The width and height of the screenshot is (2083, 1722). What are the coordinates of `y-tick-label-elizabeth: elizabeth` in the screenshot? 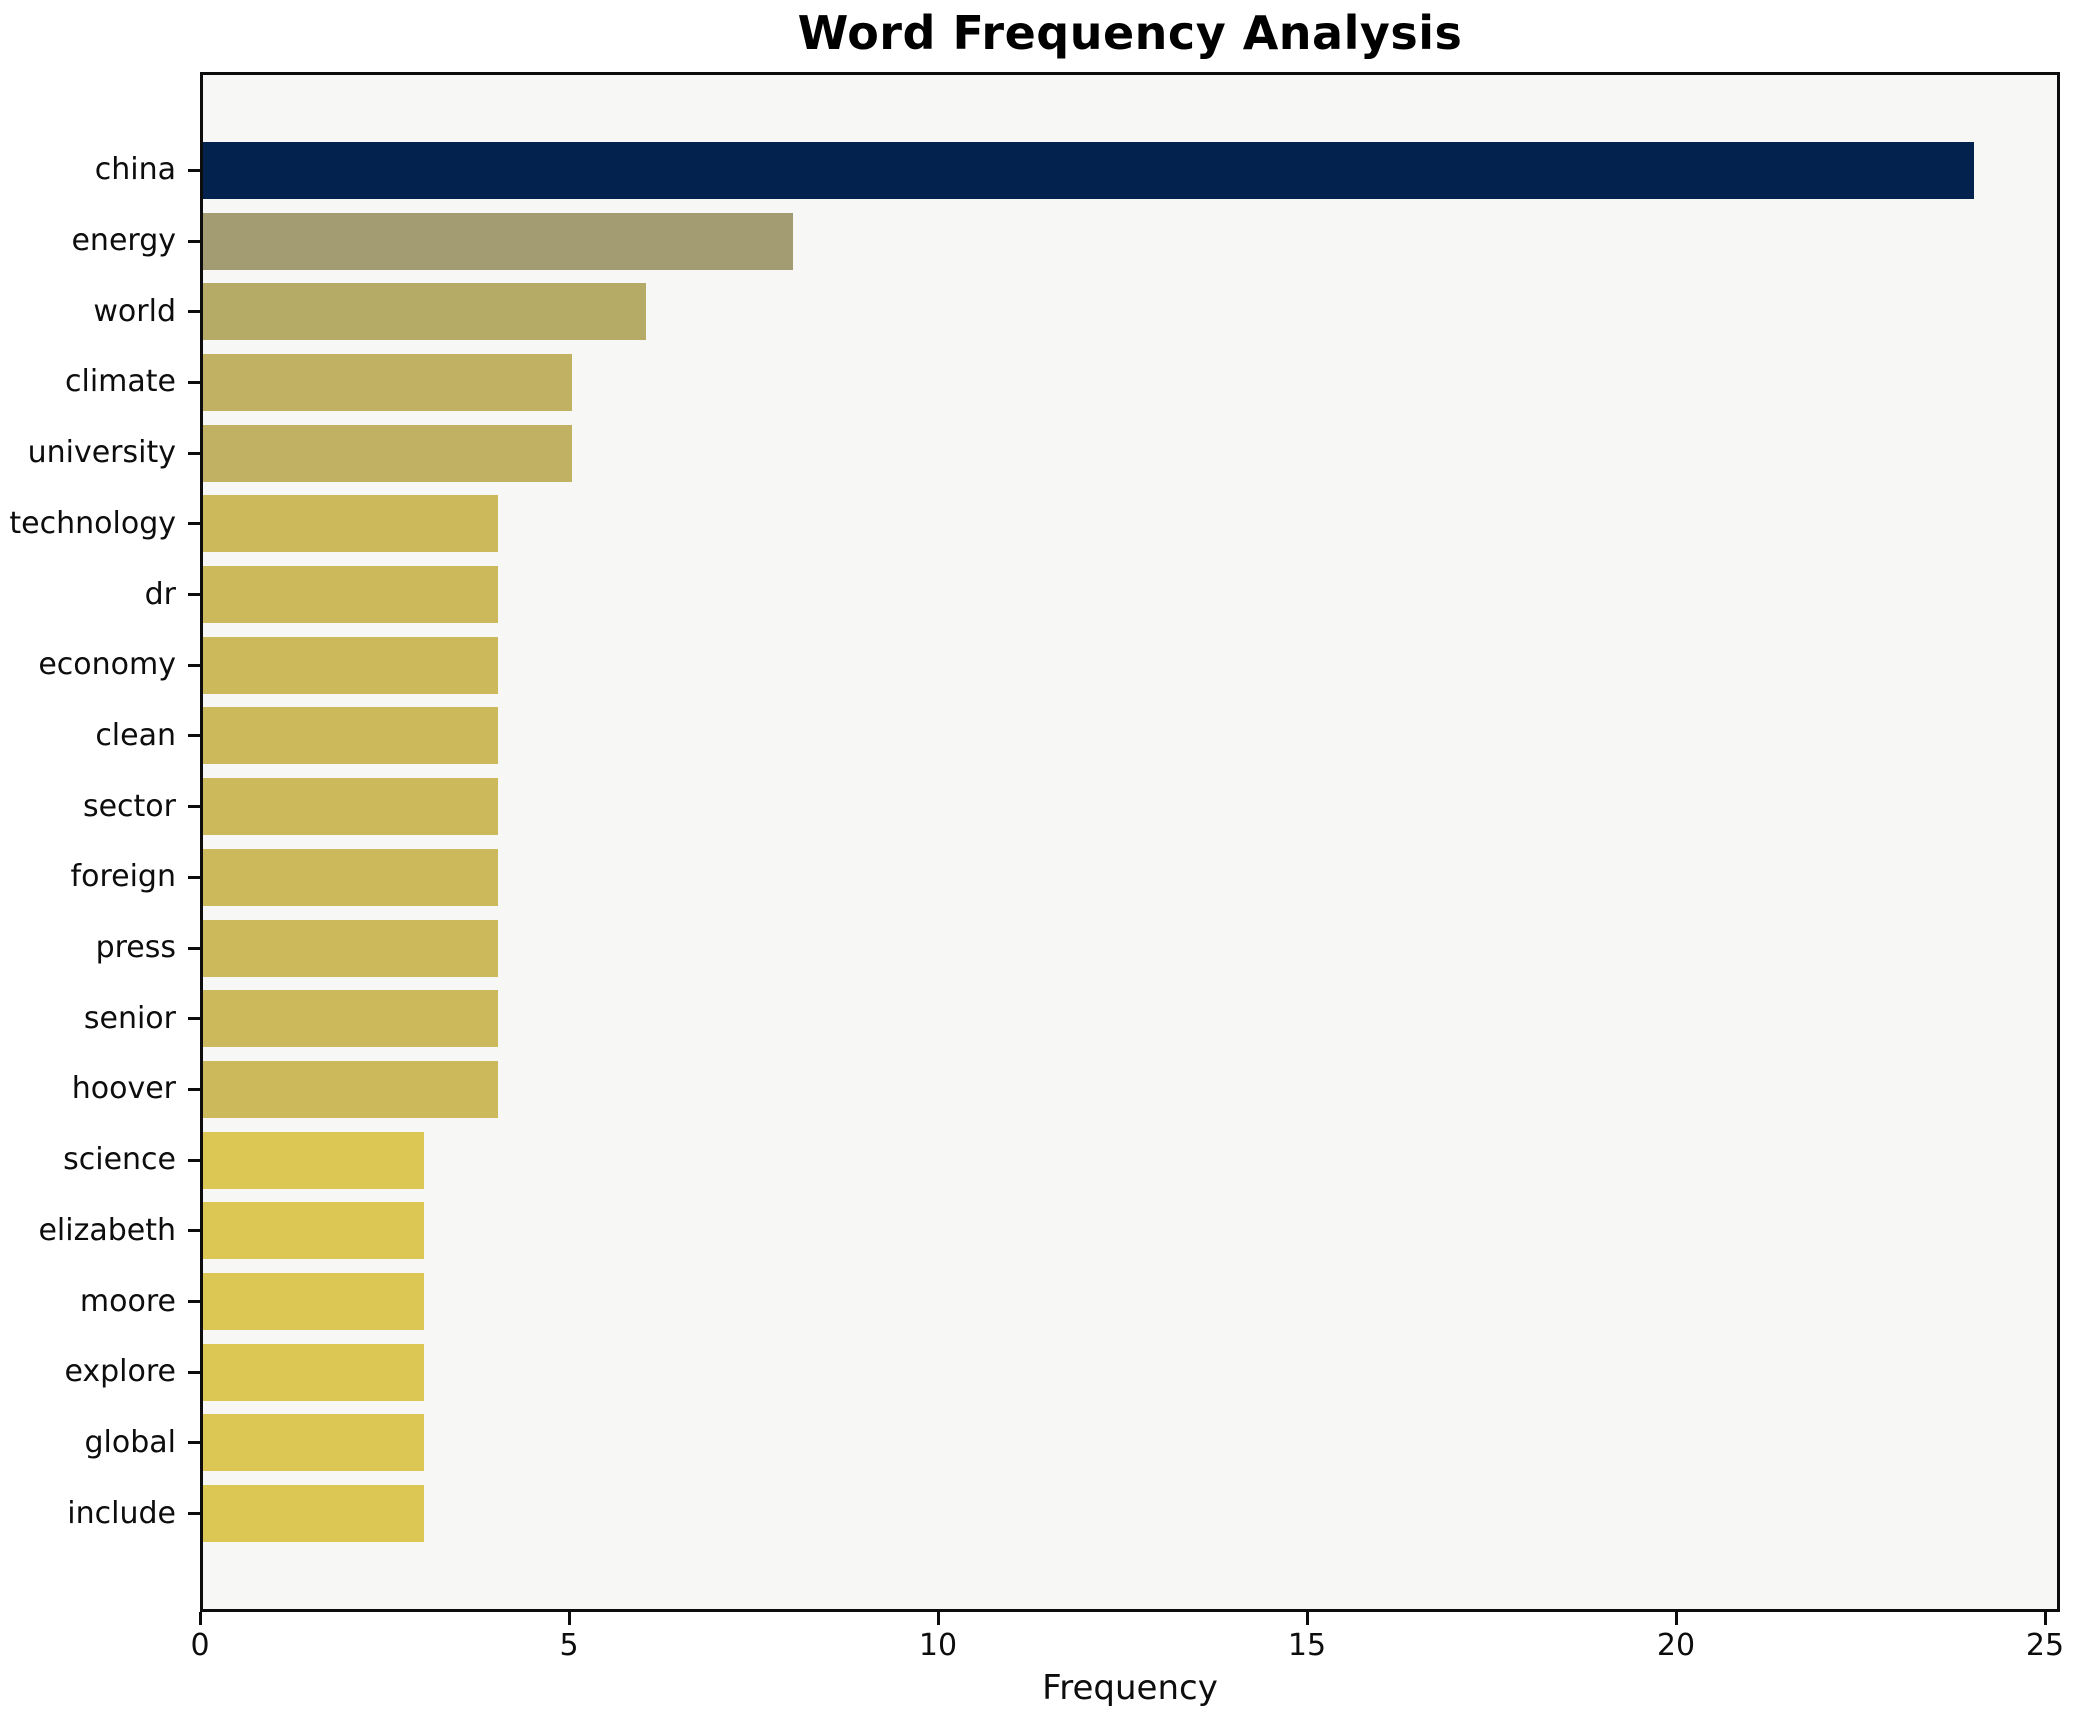 It's located at (107, 1230).